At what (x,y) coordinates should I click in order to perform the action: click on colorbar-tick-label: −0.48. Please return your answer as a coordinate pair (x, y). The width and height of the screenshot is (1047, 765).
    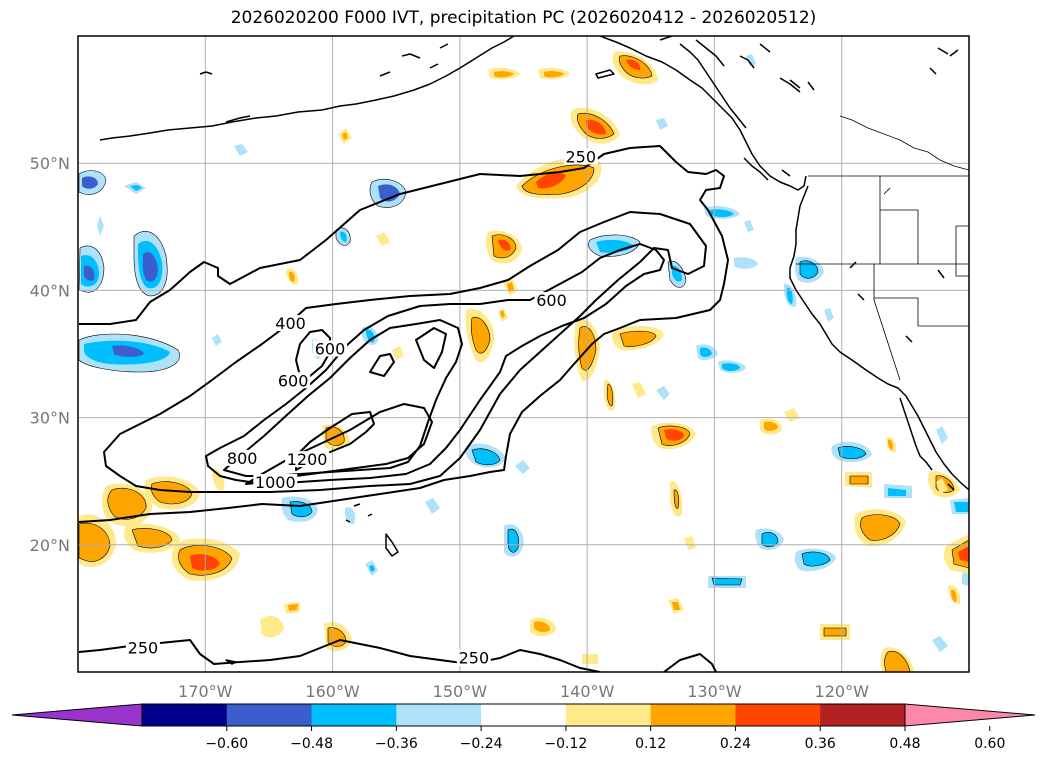
    Looking at the image, I should click on (311, 744).